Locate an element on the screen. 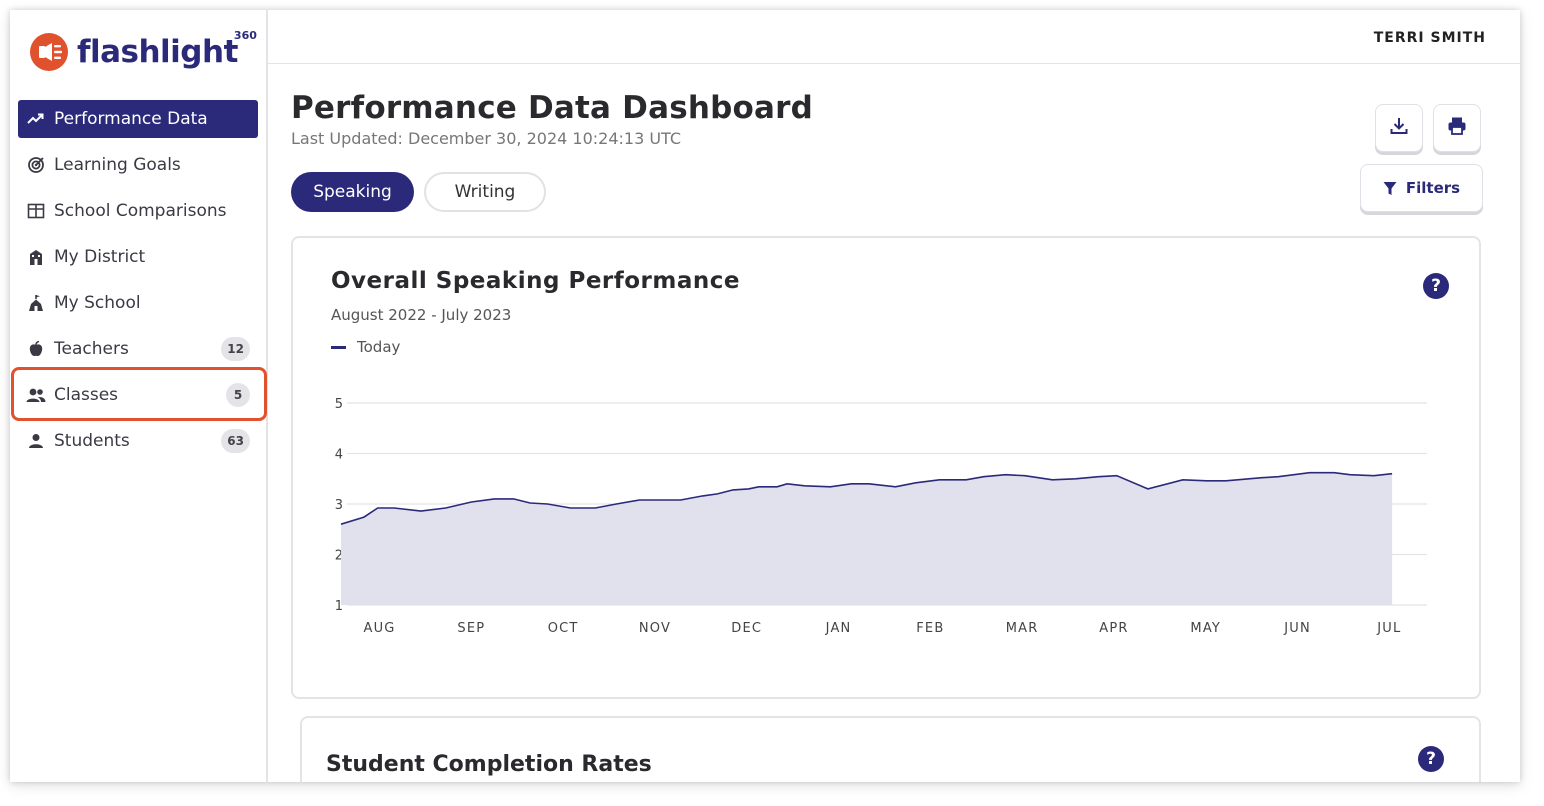 The image size is (1544, 806). x-tick-label: JUL is located at coordinates (1388, 628).